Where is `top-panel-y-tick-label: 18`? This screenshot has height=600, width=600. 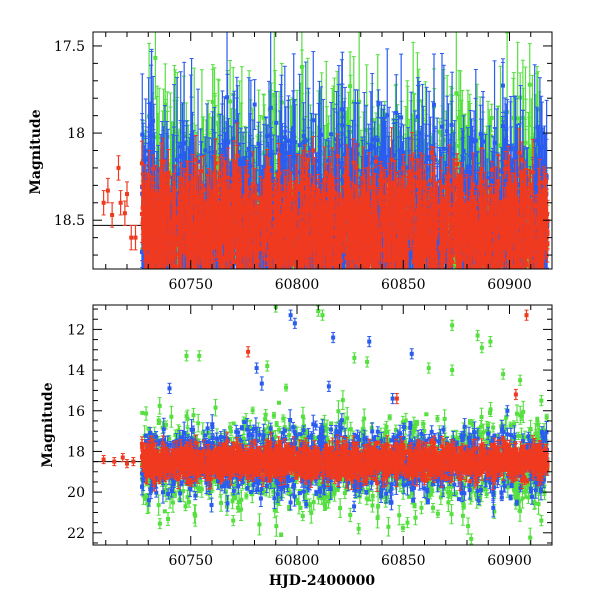 top-panel-y-tick-label: 18 is located at coordinates (76, 134).